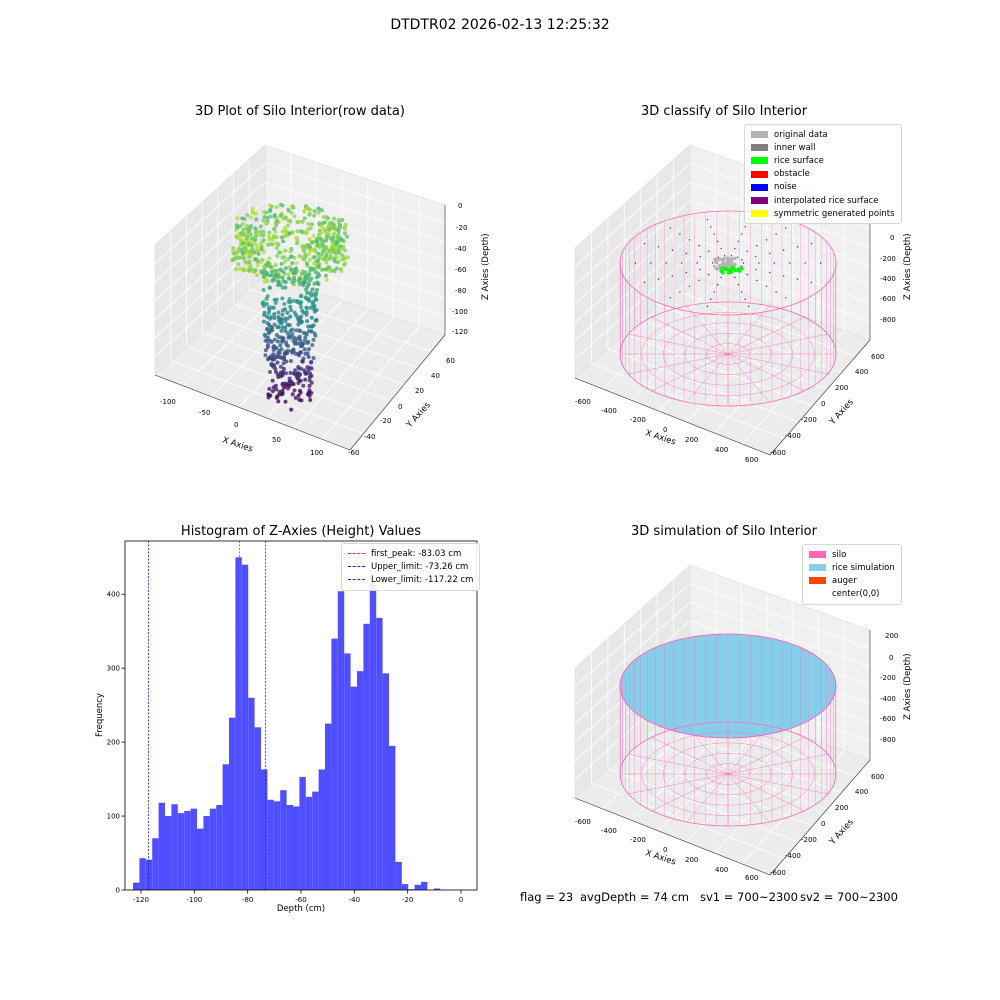 The height and width of the screenshot is (1000, 1000). I want to click on x-tick: 600, so click(751, 878).